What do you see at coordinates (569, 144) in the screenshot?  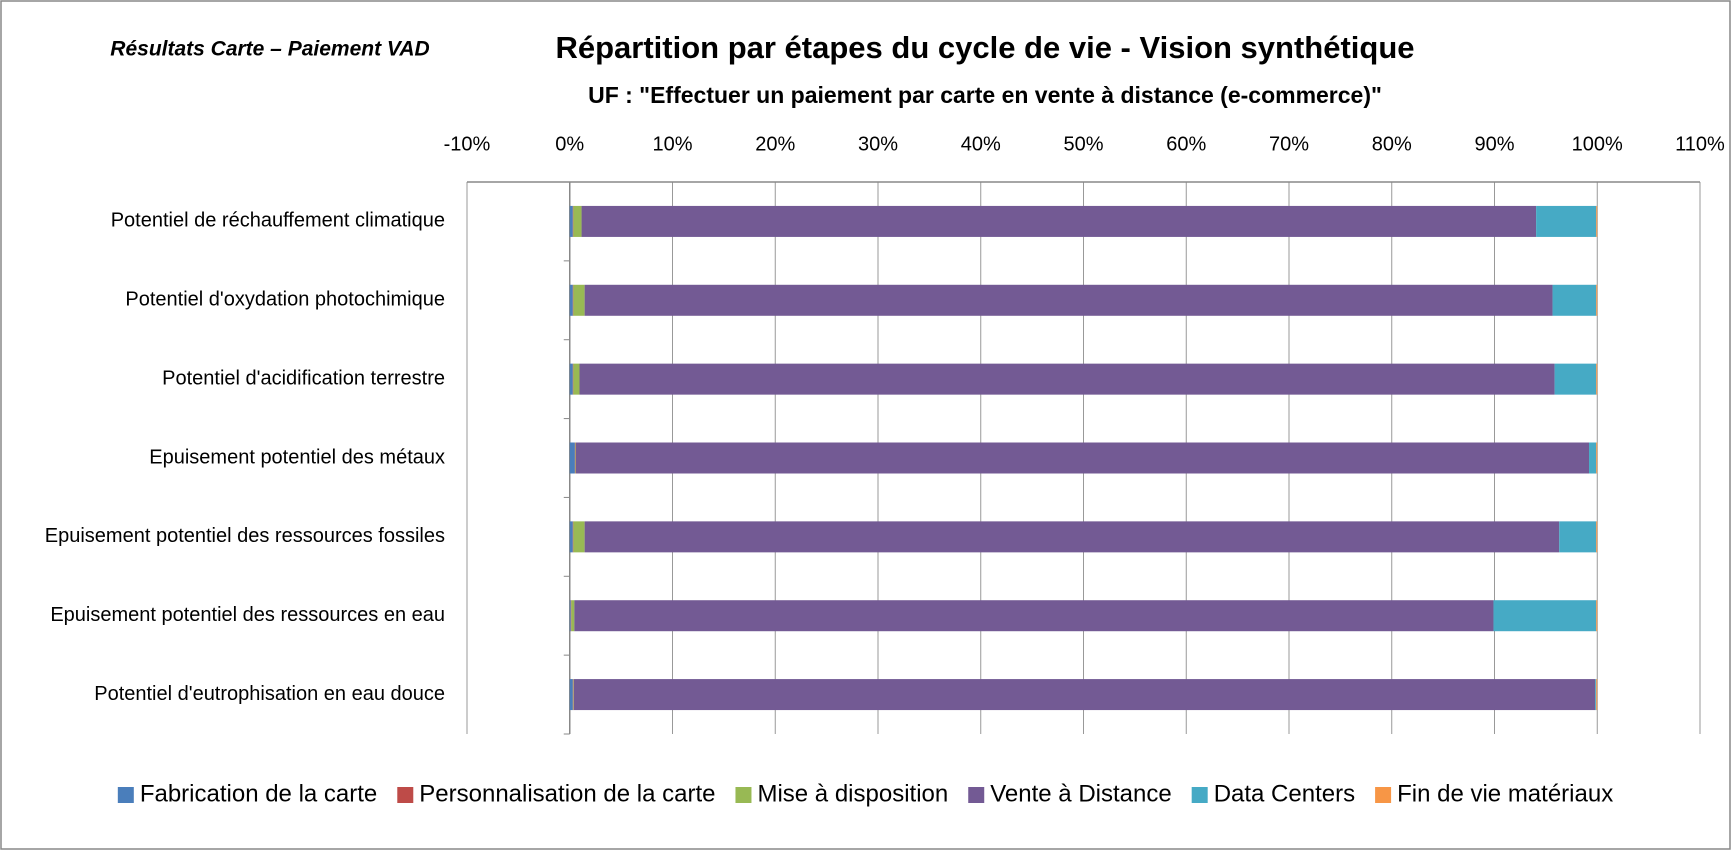 I see `x-tick-label: 0%` at bounding box center [569, 144].